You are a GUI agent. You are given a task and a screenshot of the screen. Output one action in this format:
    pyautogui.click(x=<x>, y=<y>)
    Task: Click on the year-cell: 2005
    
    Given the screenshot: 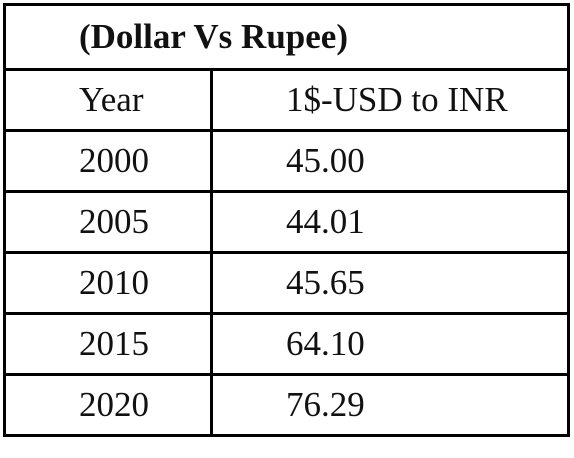 What is the action you would take?
    pyautogui.click(x=108, y=222)
    